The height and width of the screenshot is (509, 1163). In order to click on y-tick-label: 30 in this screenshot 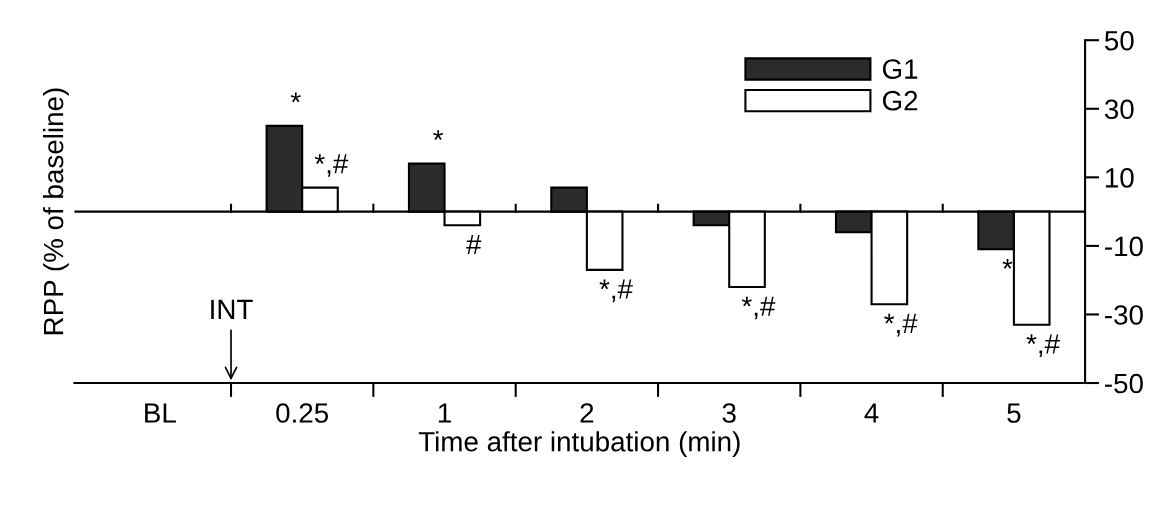, I will do `click(1119, 109)`.